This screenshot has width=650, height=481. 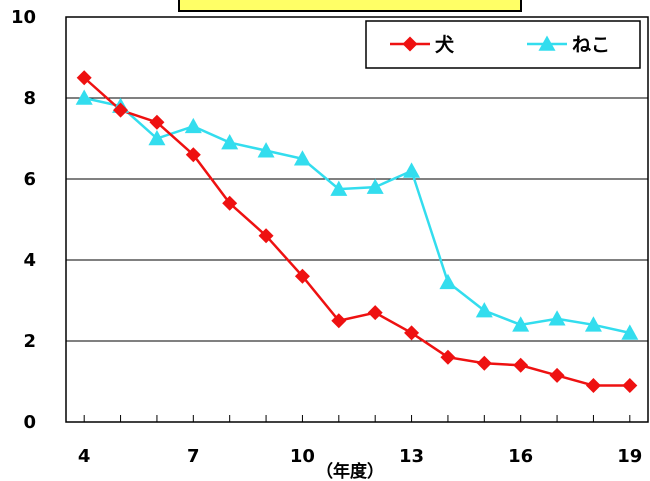 What do you see at coordinates (23, 17) in the screenshot?
I see `y-tick-label: 10` at bounding box center [23, 17].